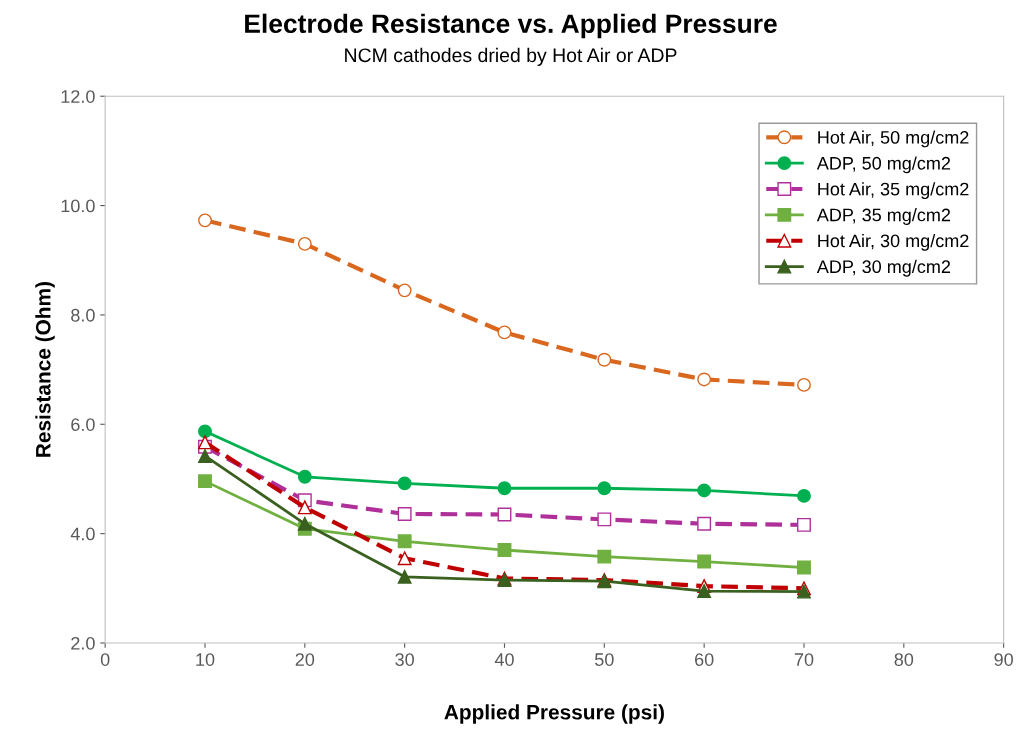 Image resolution: width=1021 pixels, height=729 pixels. Describe the element at coordinates (504, 659) in the screenshot. I see `x-tick-label: 40` at that location.